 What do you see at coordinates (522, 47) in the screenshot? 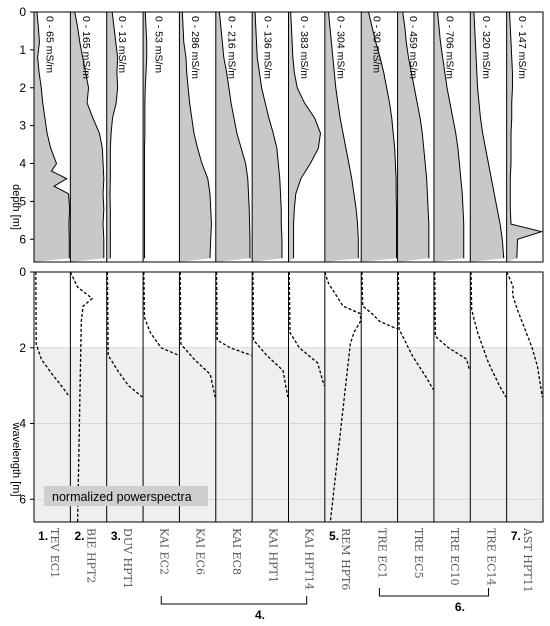
I see `range-label-14: 0 - 147 mS/m` at bounding box center [522, 47].